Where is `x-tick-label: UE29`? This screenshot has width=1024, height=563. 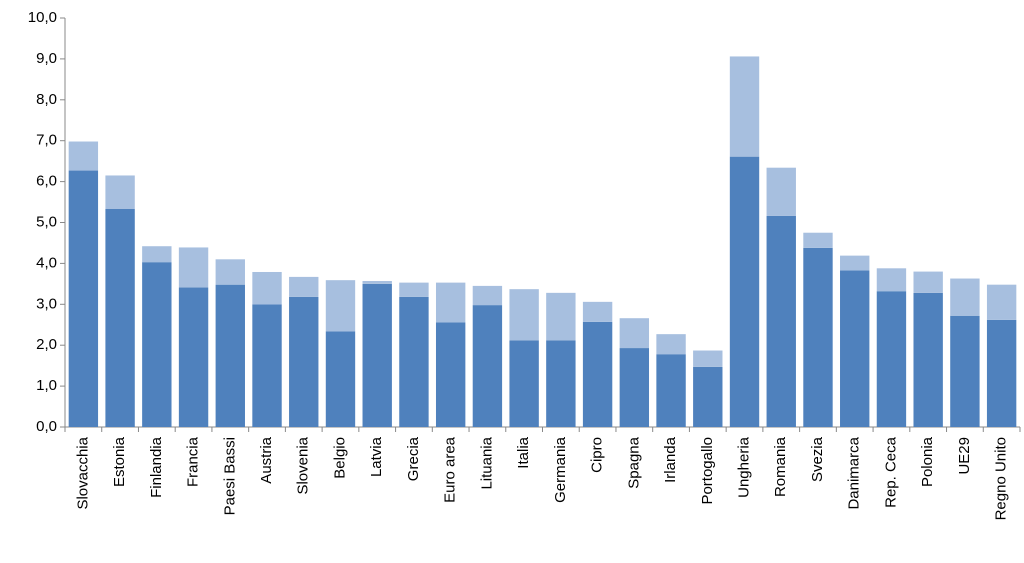 x-tick-label: UE29 is located at coordinates (964, 456).